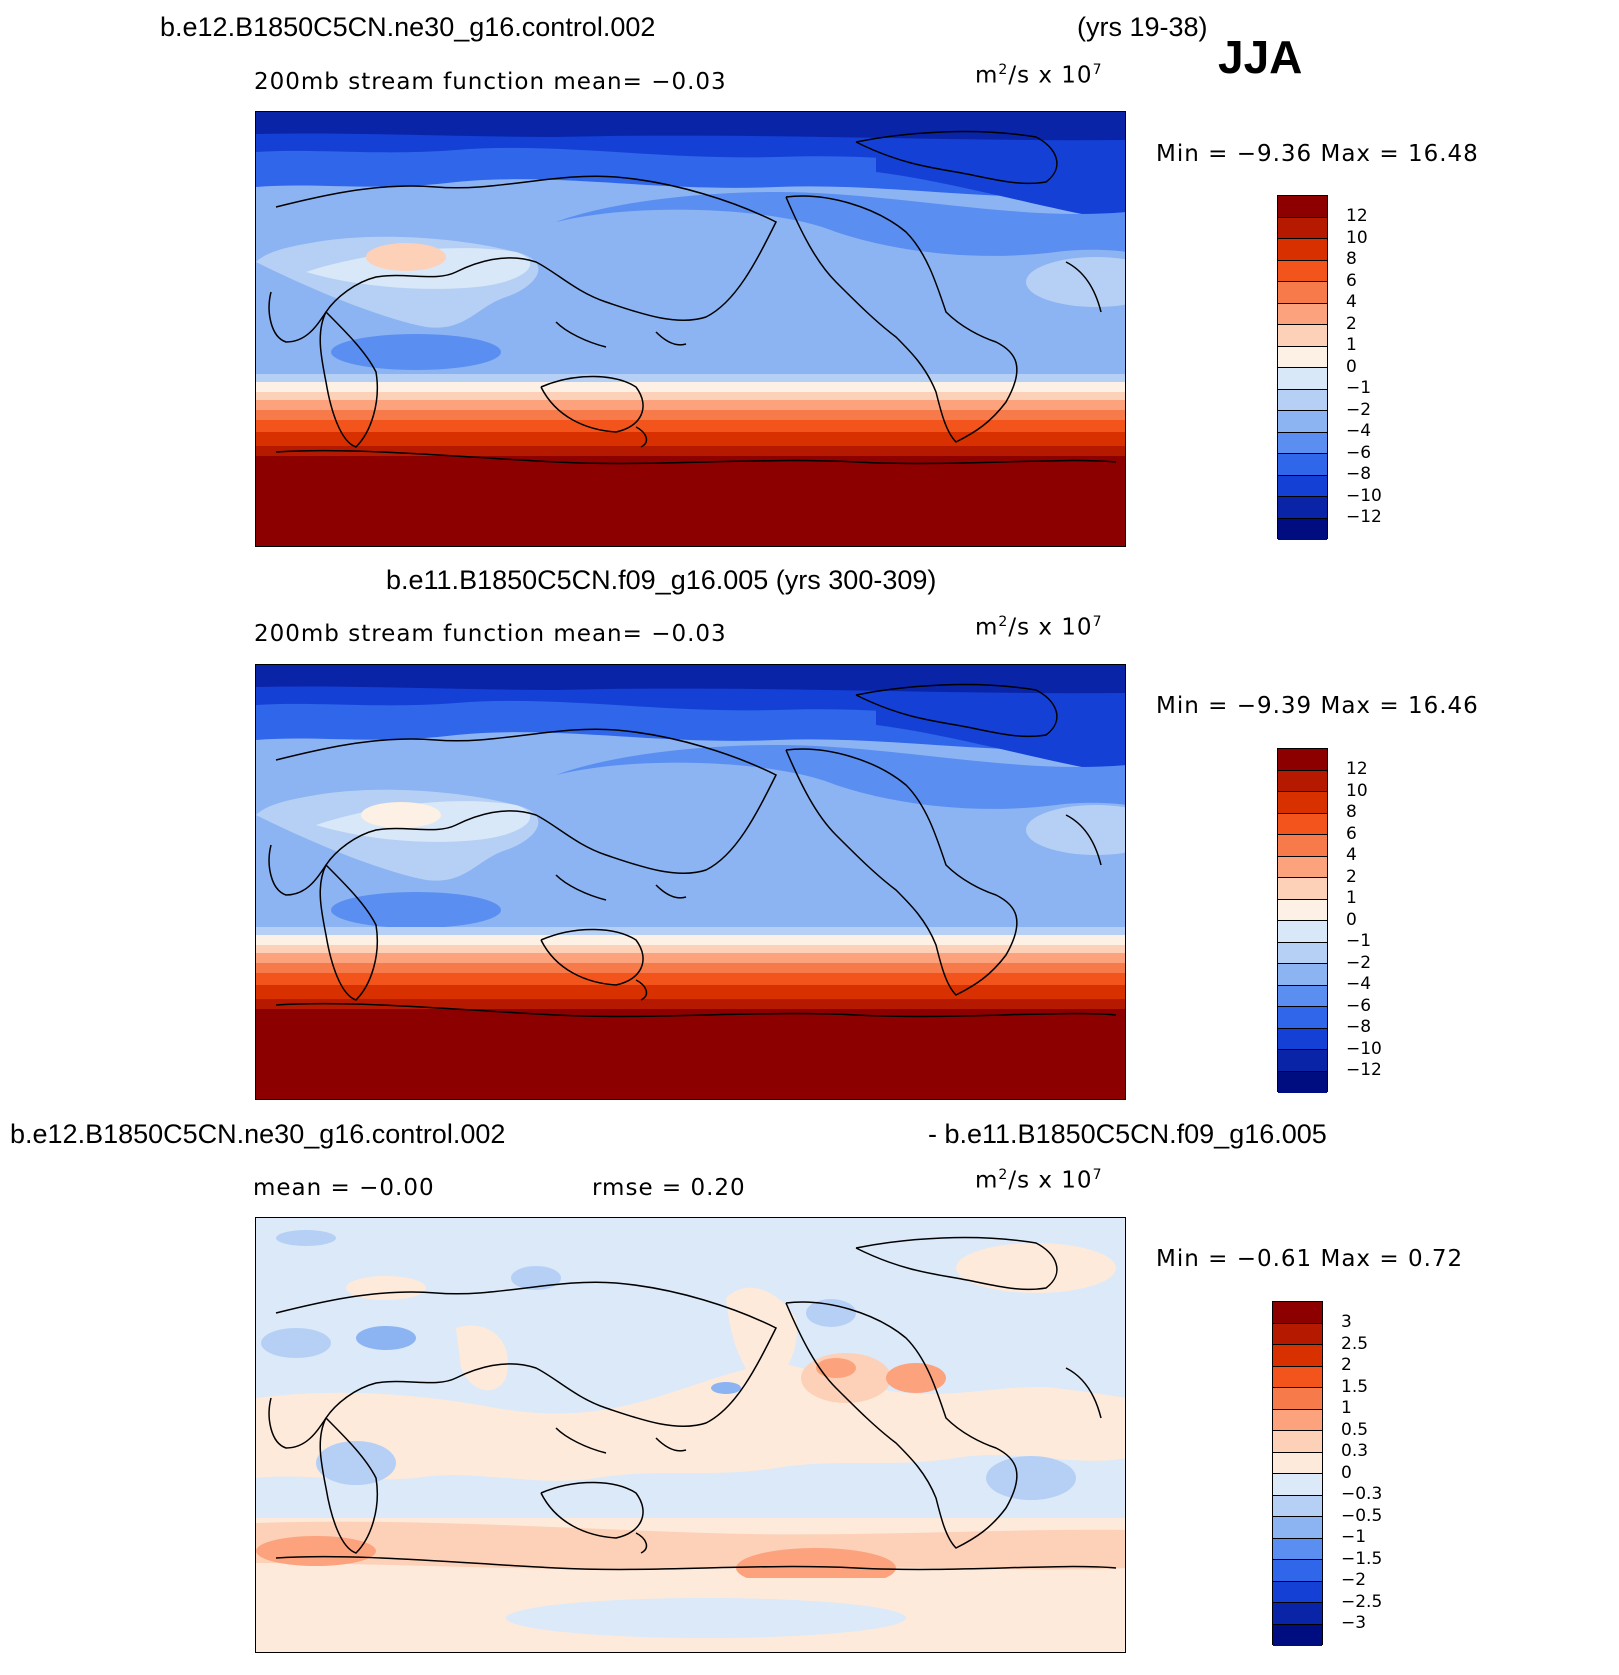 The height and width of the screenshot is (1675, 1619). I want to click on legend-tick: −2.5, so click(1362, 1601).